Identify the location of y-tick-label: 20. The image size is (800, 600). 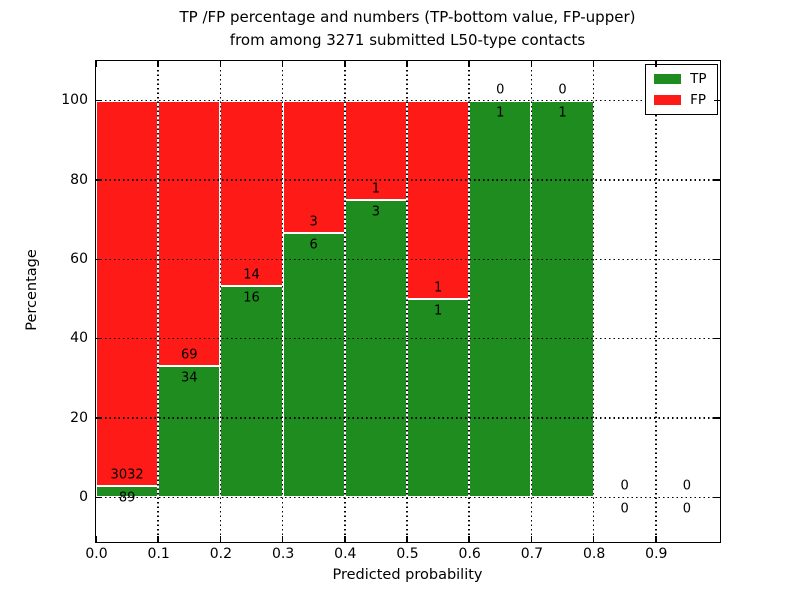
(79, 417).